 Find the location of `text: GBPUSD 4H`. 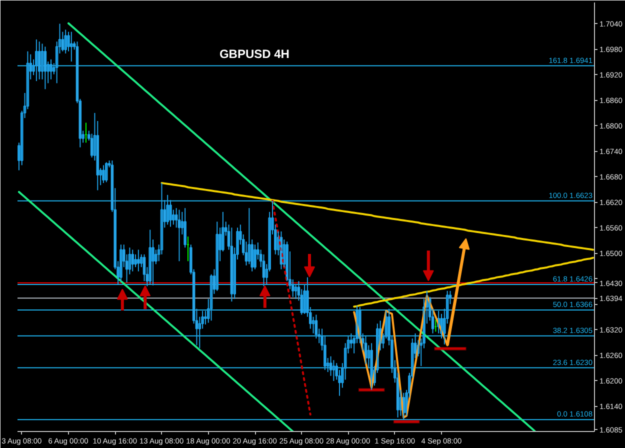

text: GBPUSD 4H is located at coordinates (254, 53).